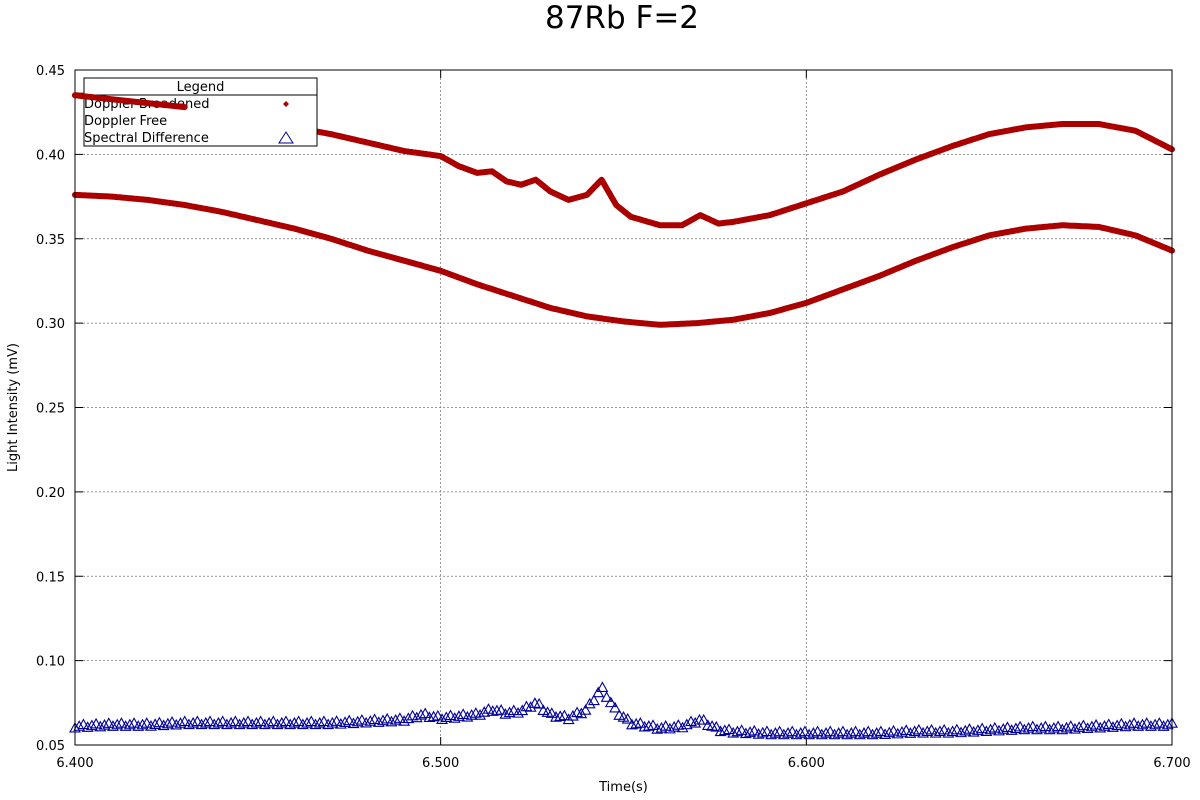 This screenshot has height=800, width=1200. What do you see at coordinates (50, 577) in the screenshot?
I see `y-tick-label: 0.15` at bounding box center [50, 577].